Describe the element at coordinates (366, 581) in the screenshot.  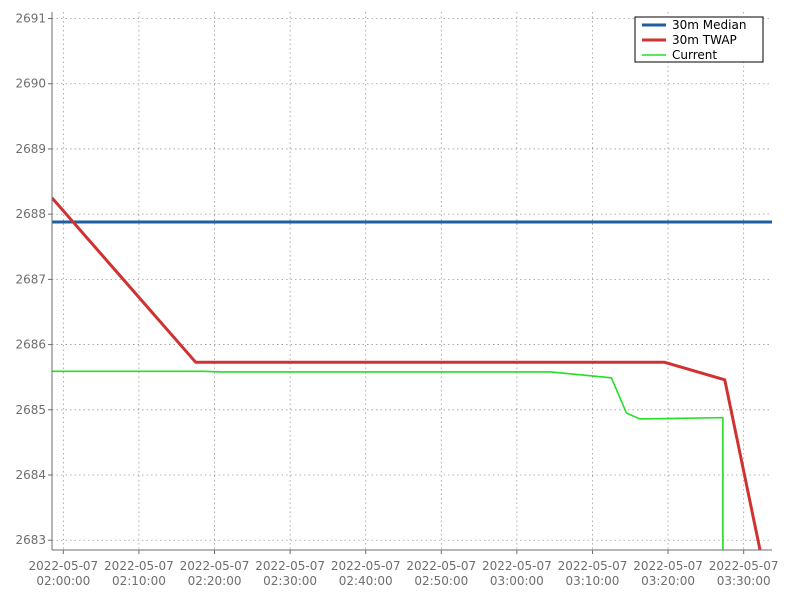
I see `x-tick-label-time: 02:40:00` at that location.